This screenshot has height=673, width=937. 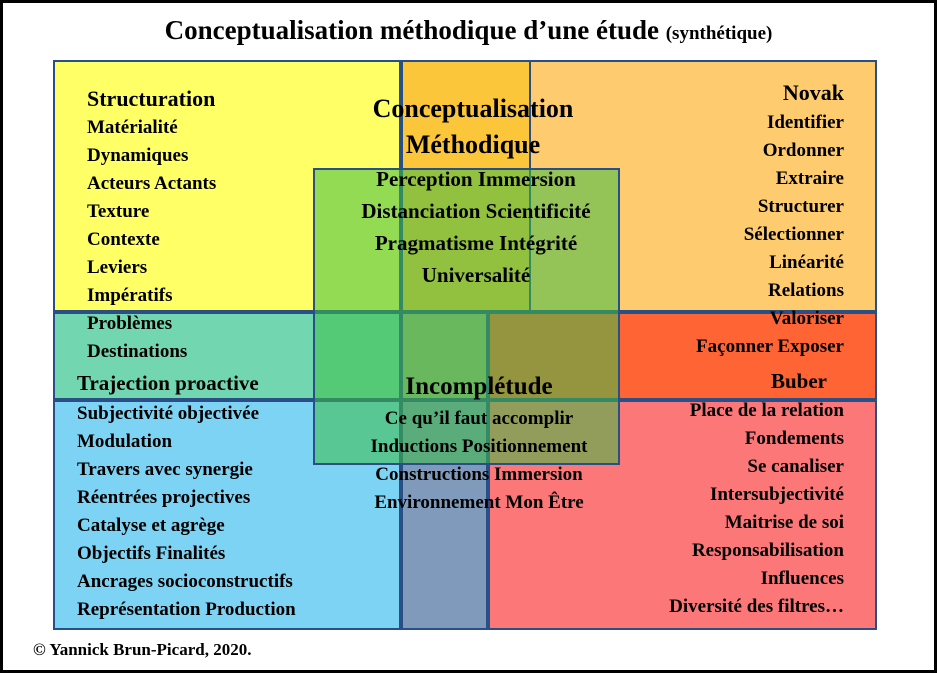 I want to click on list-item: Représentation Production, so click(x=186, y=609).